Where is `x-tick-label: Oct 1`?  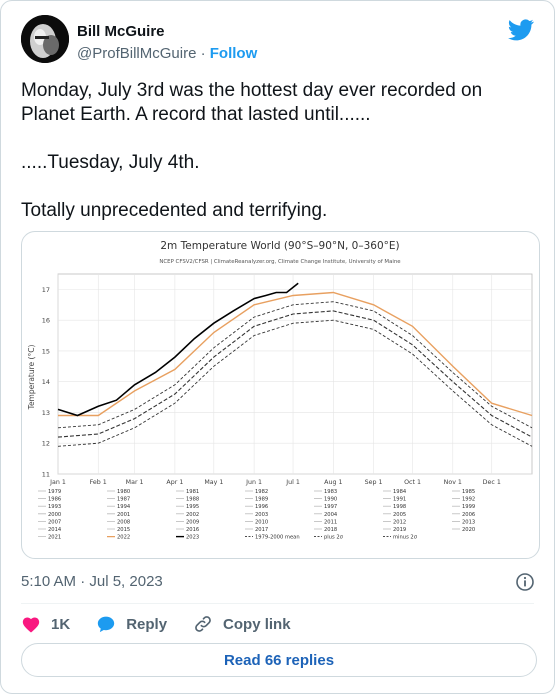
x-tick-label: Oct 1 is located at coordinates (412, 482).